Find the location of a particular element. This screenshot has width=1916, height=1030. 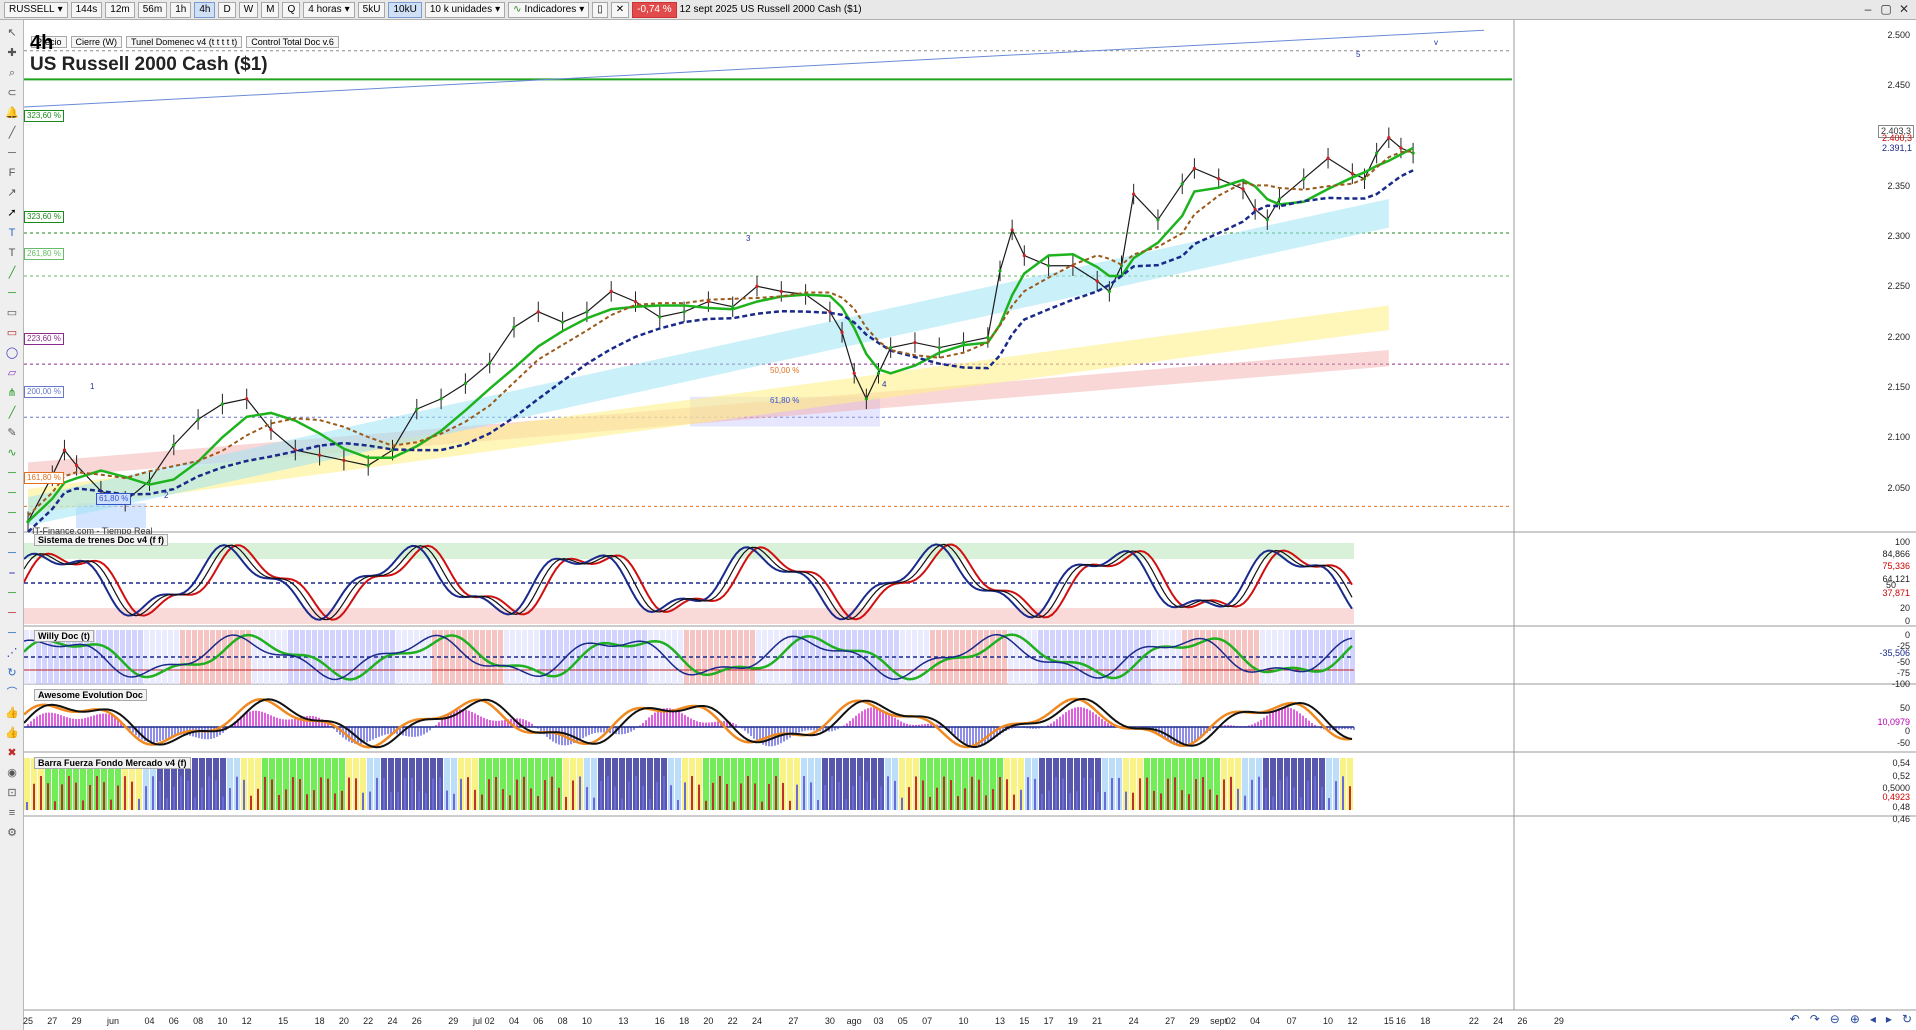

ruler-icon: ▭ is located at coordinates (12, 313).